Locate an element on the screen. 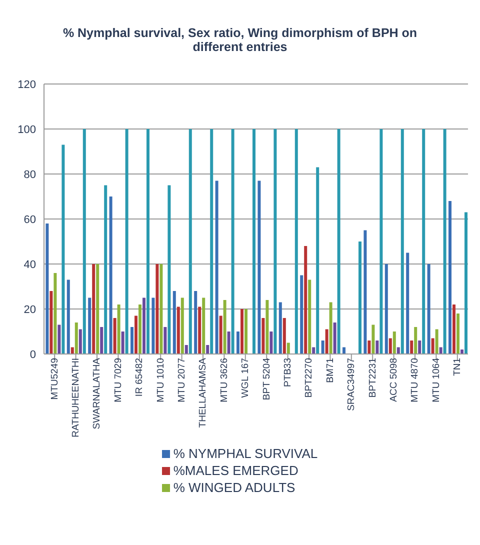 The image size is (480, 545). x-tick-label: MTU 2077 is located at coordinates (182, 380).